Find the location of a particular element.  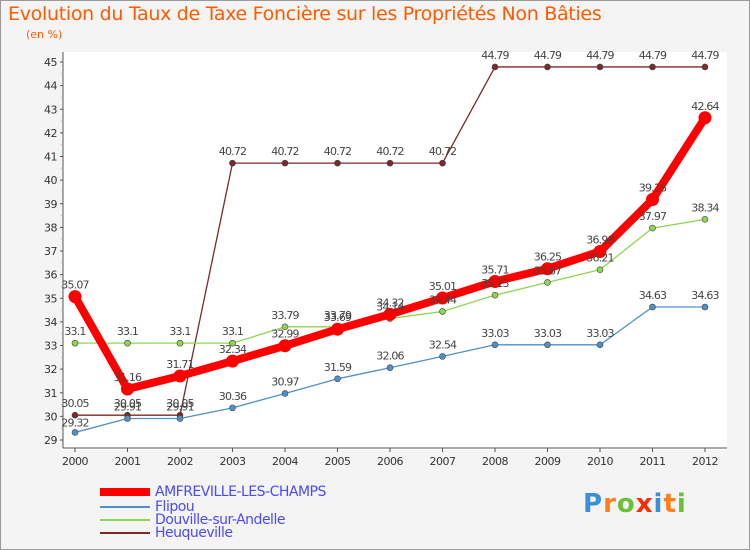

x-tick-label: 2009 is located at coordinates (548, 461).